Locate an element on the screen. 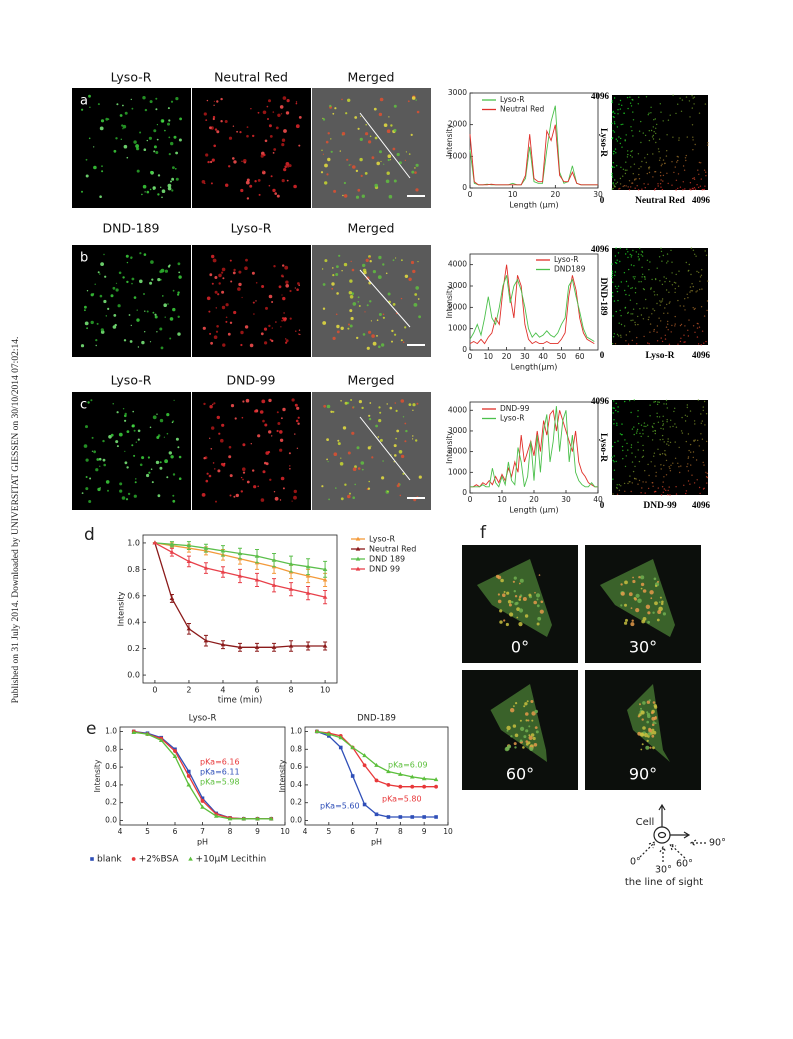 This screenshot has width=793, height=1039. micrograph is located at coordinates (251, 148).